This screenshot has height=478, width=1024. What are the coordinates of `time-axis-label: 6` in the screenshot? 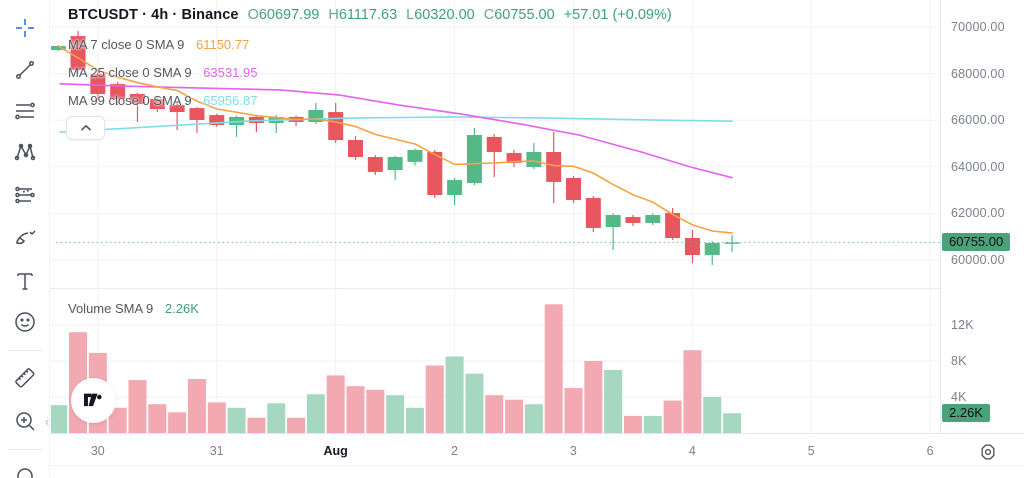 It's located at (930, 451).